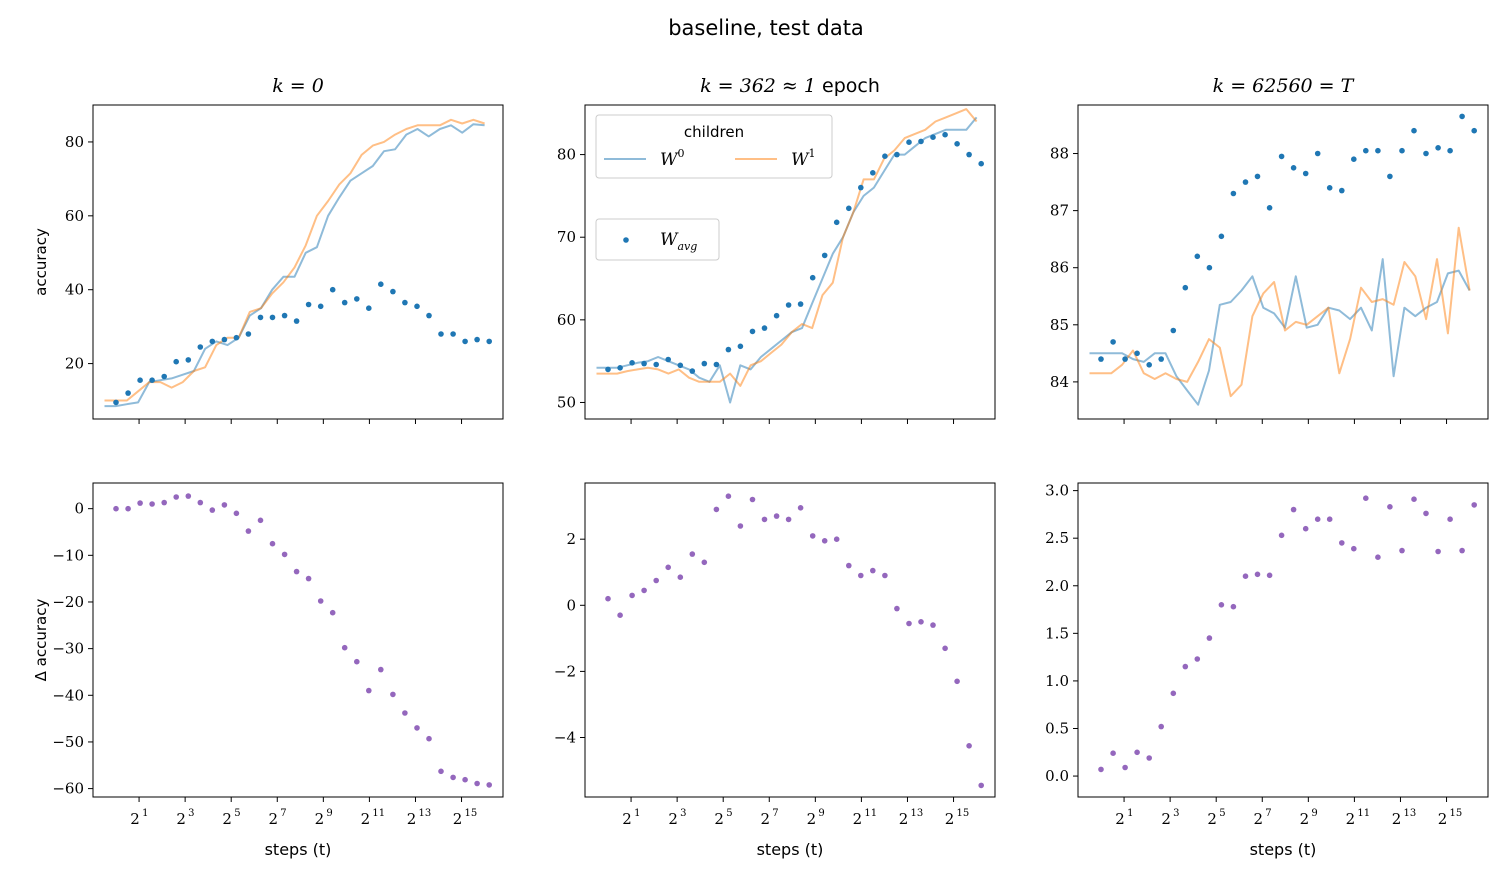  Describe the element at coordinates (683, 813) in the screenshot. I see `x-tick-exponent: 3` at that location.